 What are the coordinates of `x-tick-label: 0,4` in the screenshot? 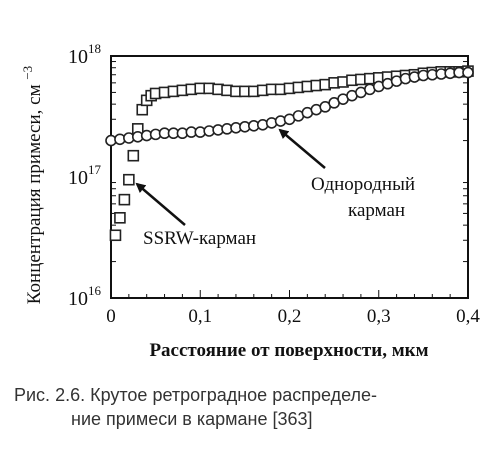 It's located at (468, 316).